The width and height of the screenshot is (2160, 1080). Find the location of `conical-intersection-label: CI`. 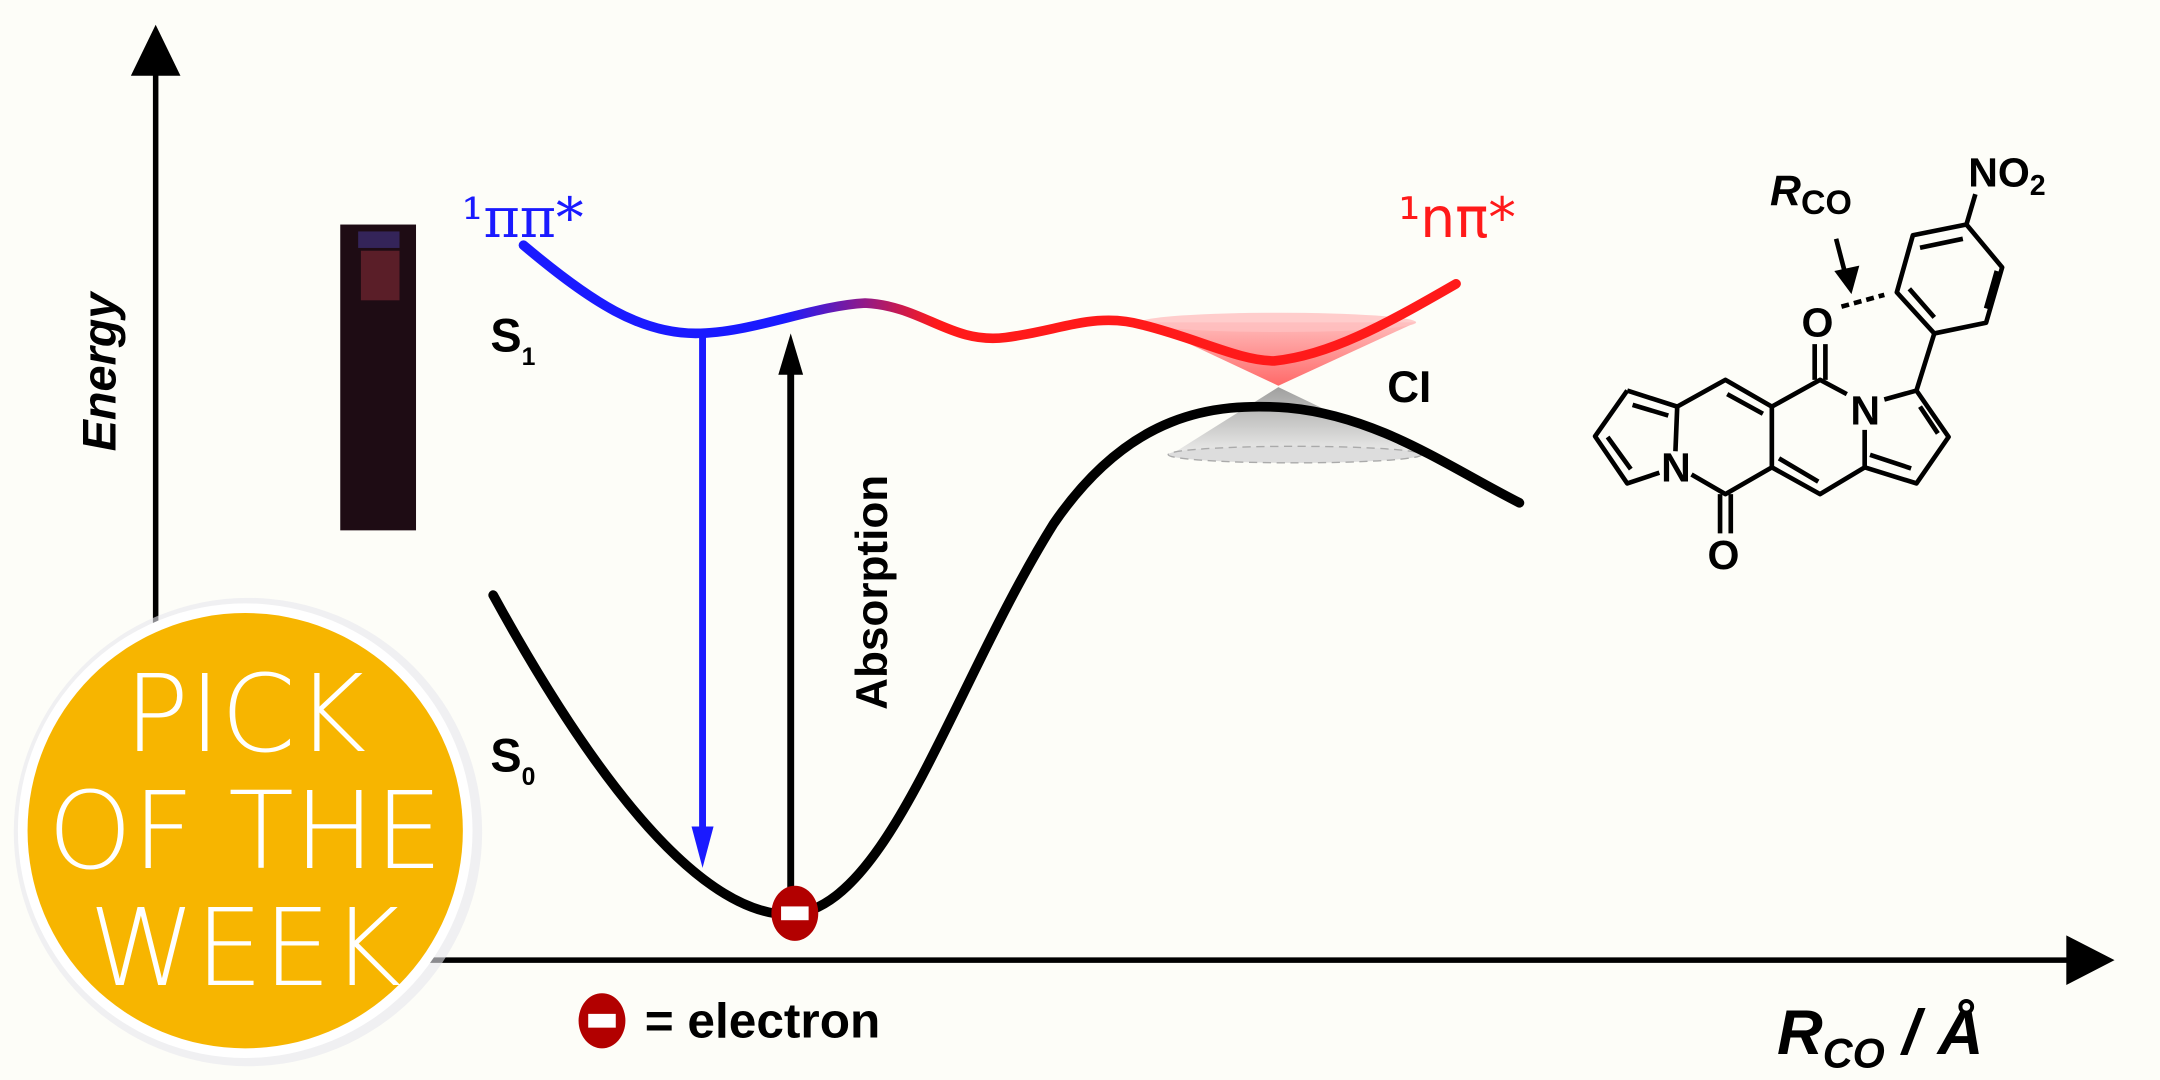

conical-intersection-label: CI is located at coordinates (1409, 387).